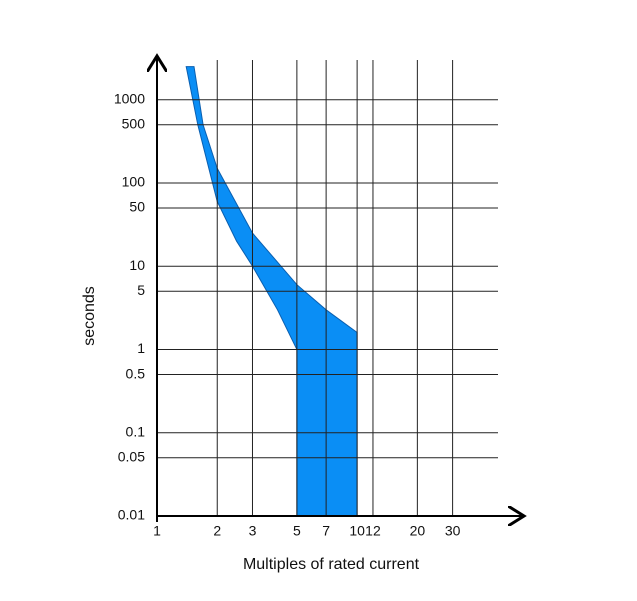 The height and width of the screenshot is (601, 637). I want to click on x-tick-label: 3, so click(253, 531).